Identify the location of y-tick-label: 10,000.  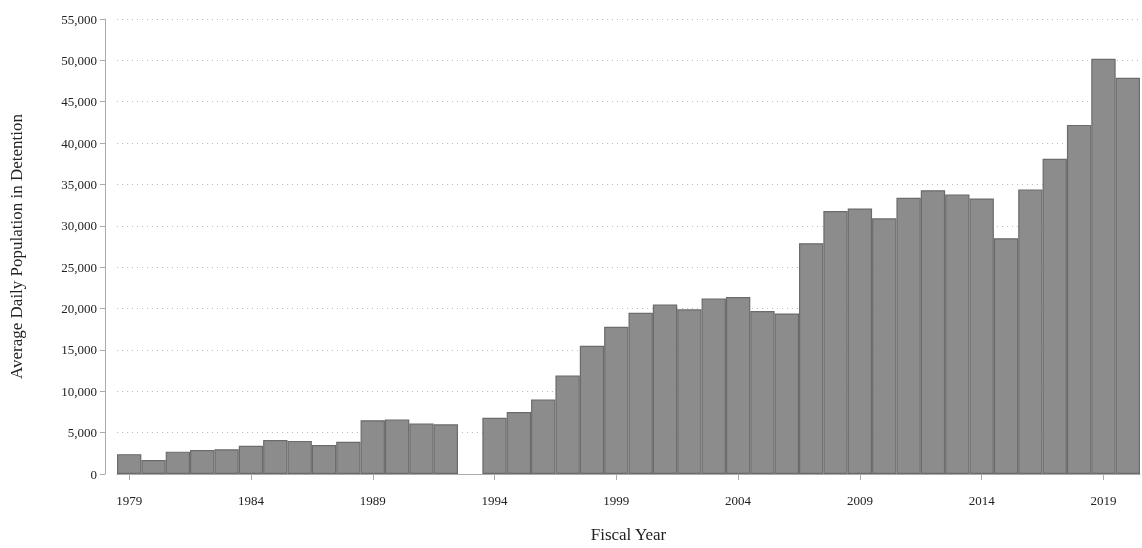
(79, 391).